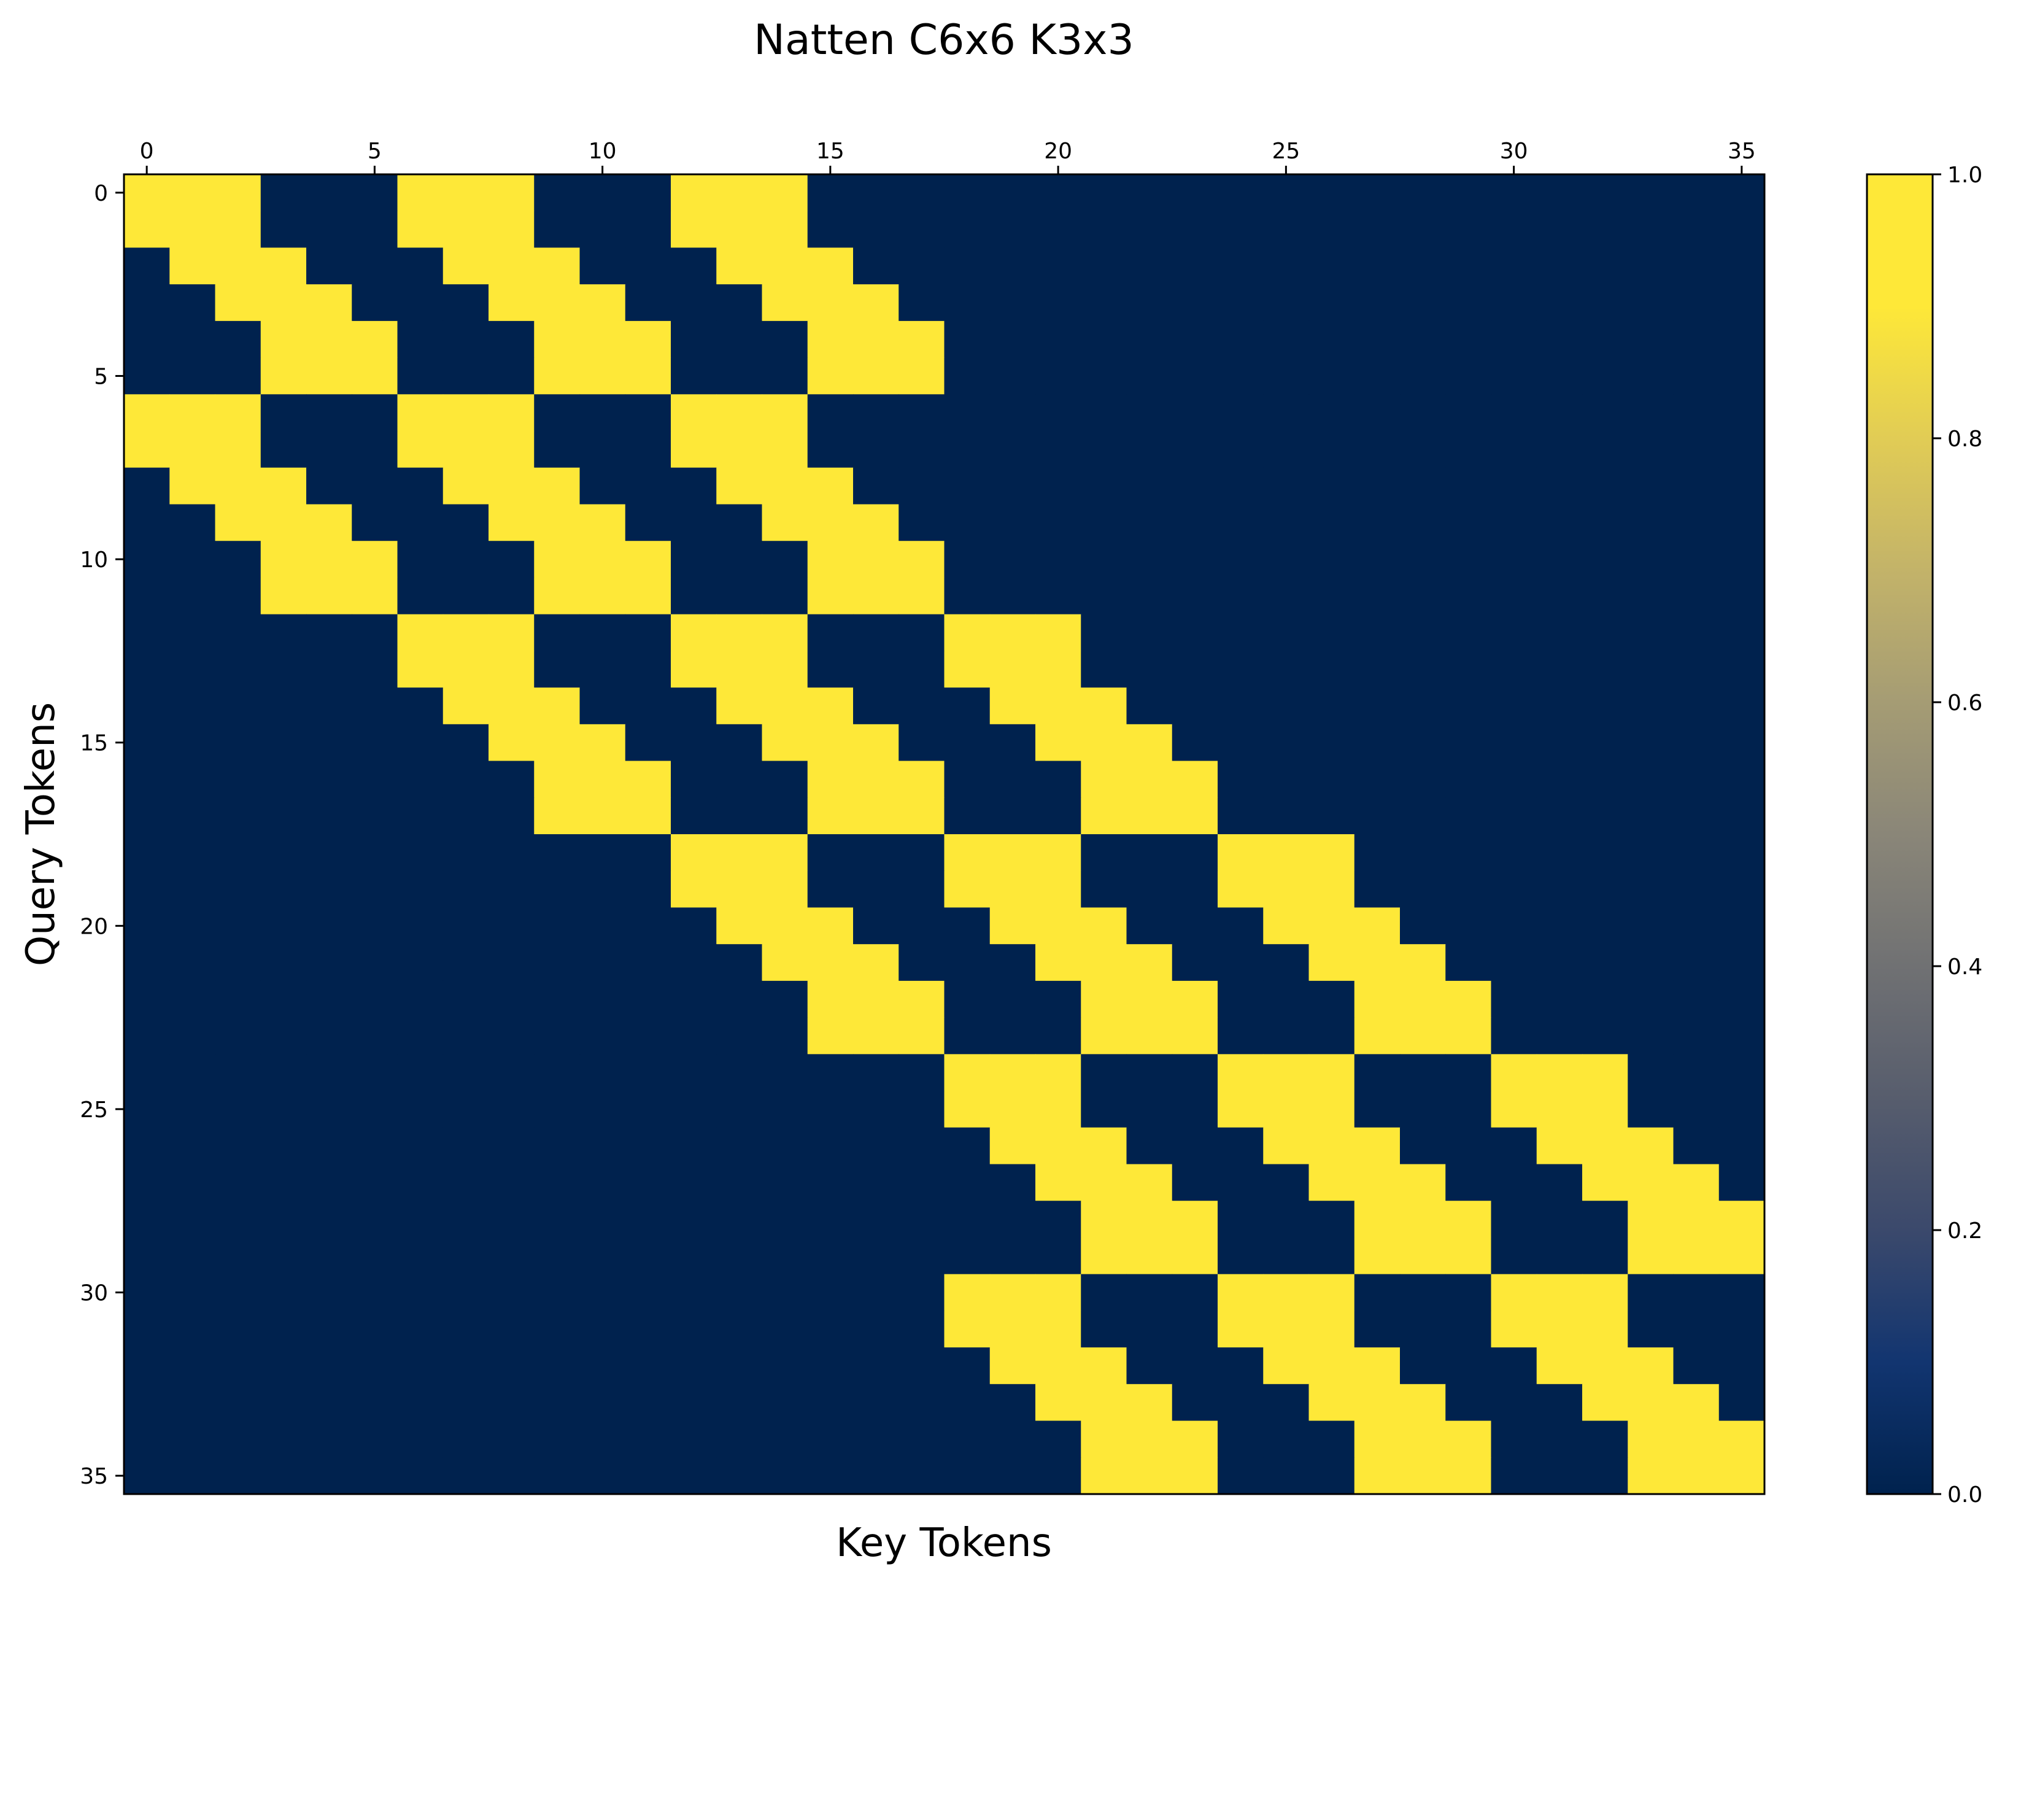 The width and height of the screenshot is (2021, 1820). I want to click on y-tick-label: 0, so click(101, 193).